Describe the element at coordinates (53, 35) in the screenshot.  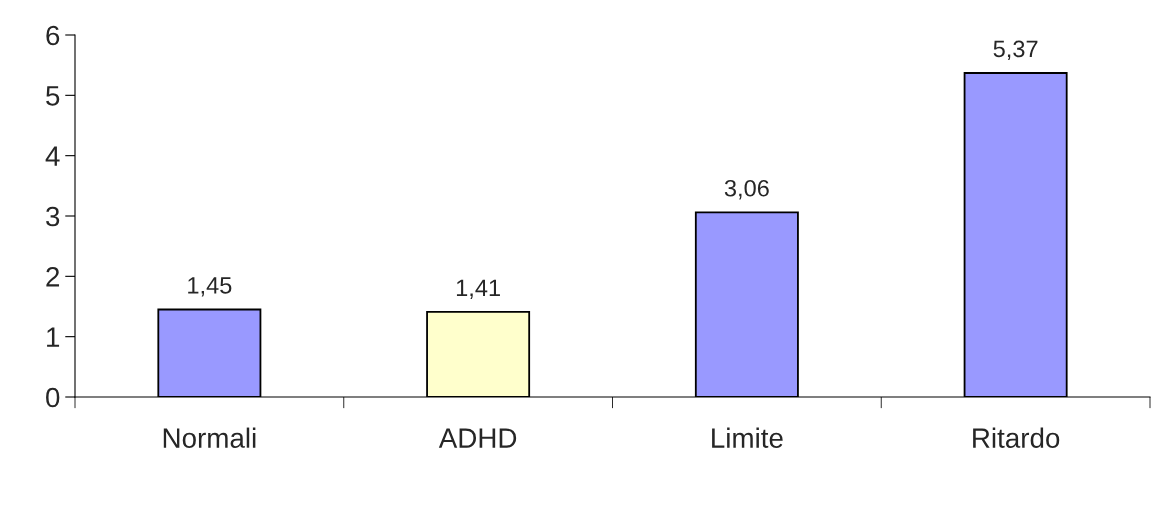
I see `y-tick-label: 6` at that location.